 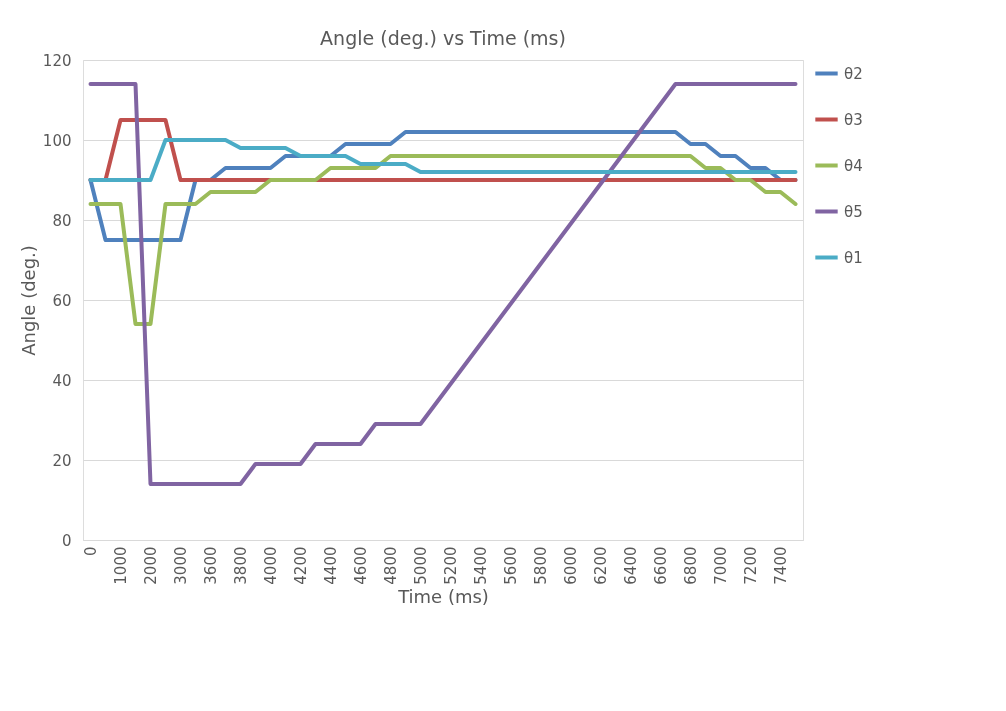 I want to click on x-tick-label: 5400, so click(x=481, y=565).